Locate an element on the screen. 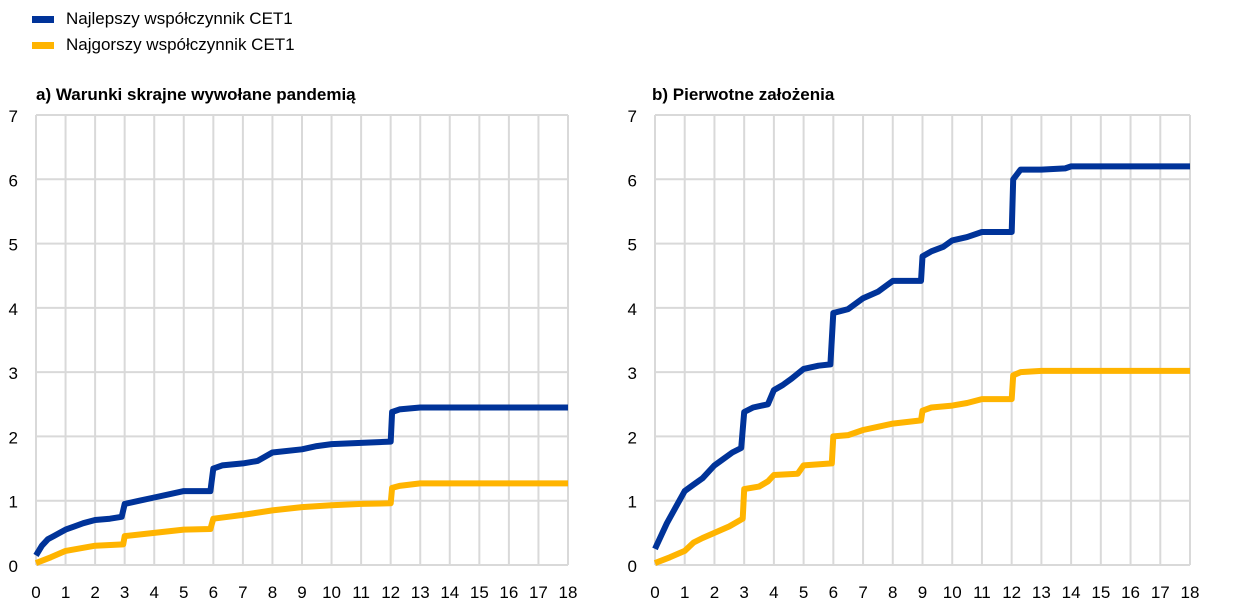  legend-label-best: Najlepszy współczynnik CET1 is located at coordinates (179, 18).